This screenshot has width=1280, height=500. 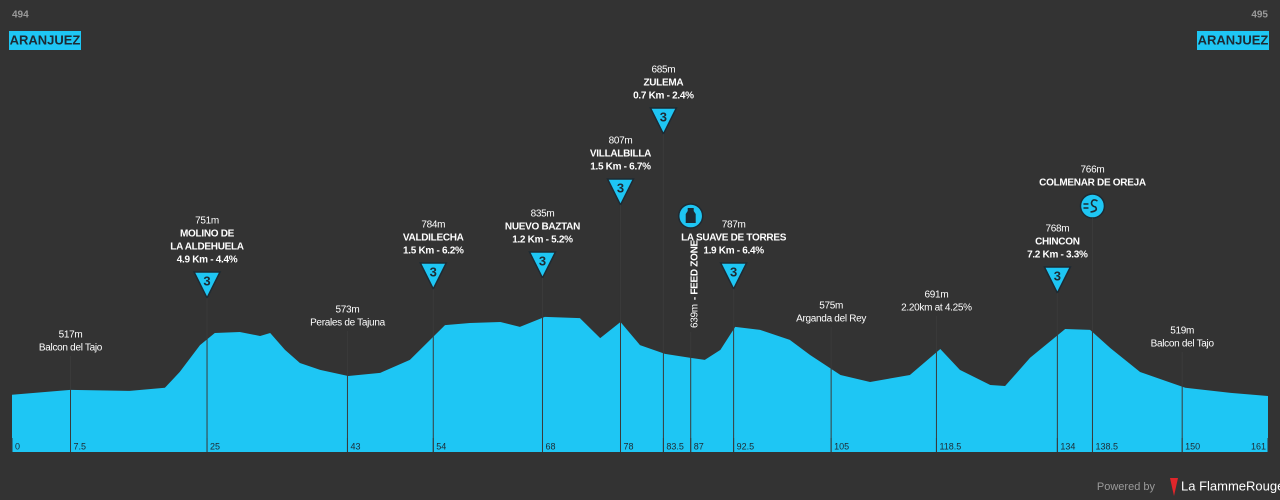 What do you see at coordinates (71, 335) in the screenshot?
I see `waypoint-elevation: 517m` at bounding box center [71, 335].